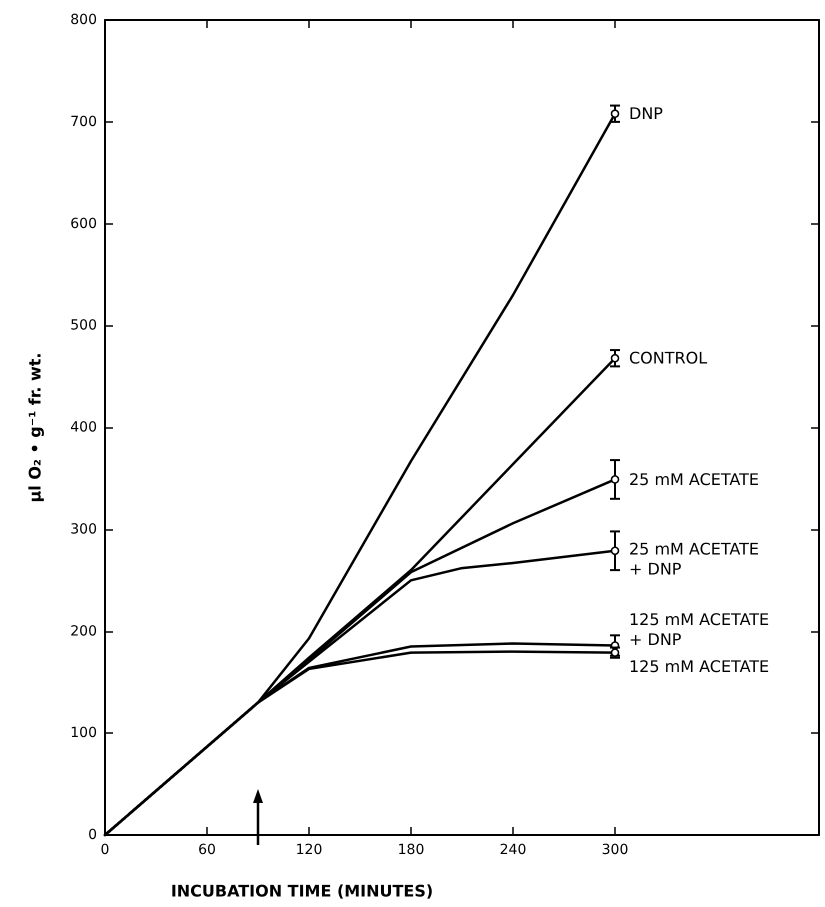 The image size is (825, 907). Describe the element at coordinates (83, 733) in the screenshot. I see `y-tick-label: 100` at that location.